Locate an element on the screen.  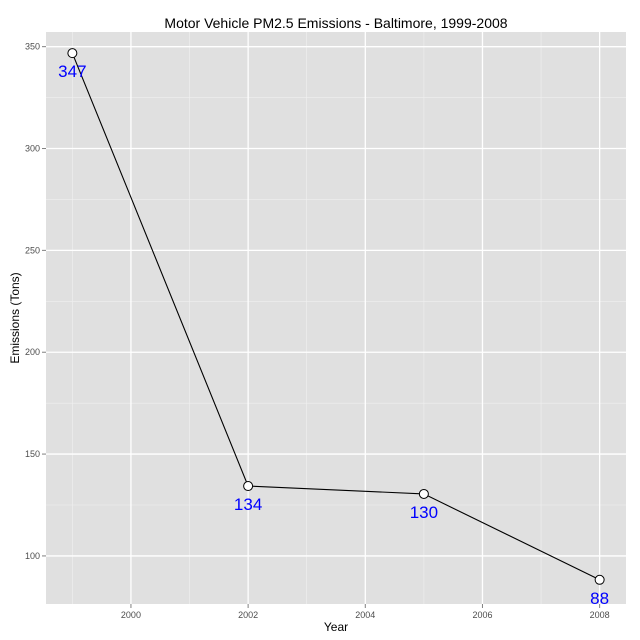
data-label: 130 is located at coordinates (424, 512).